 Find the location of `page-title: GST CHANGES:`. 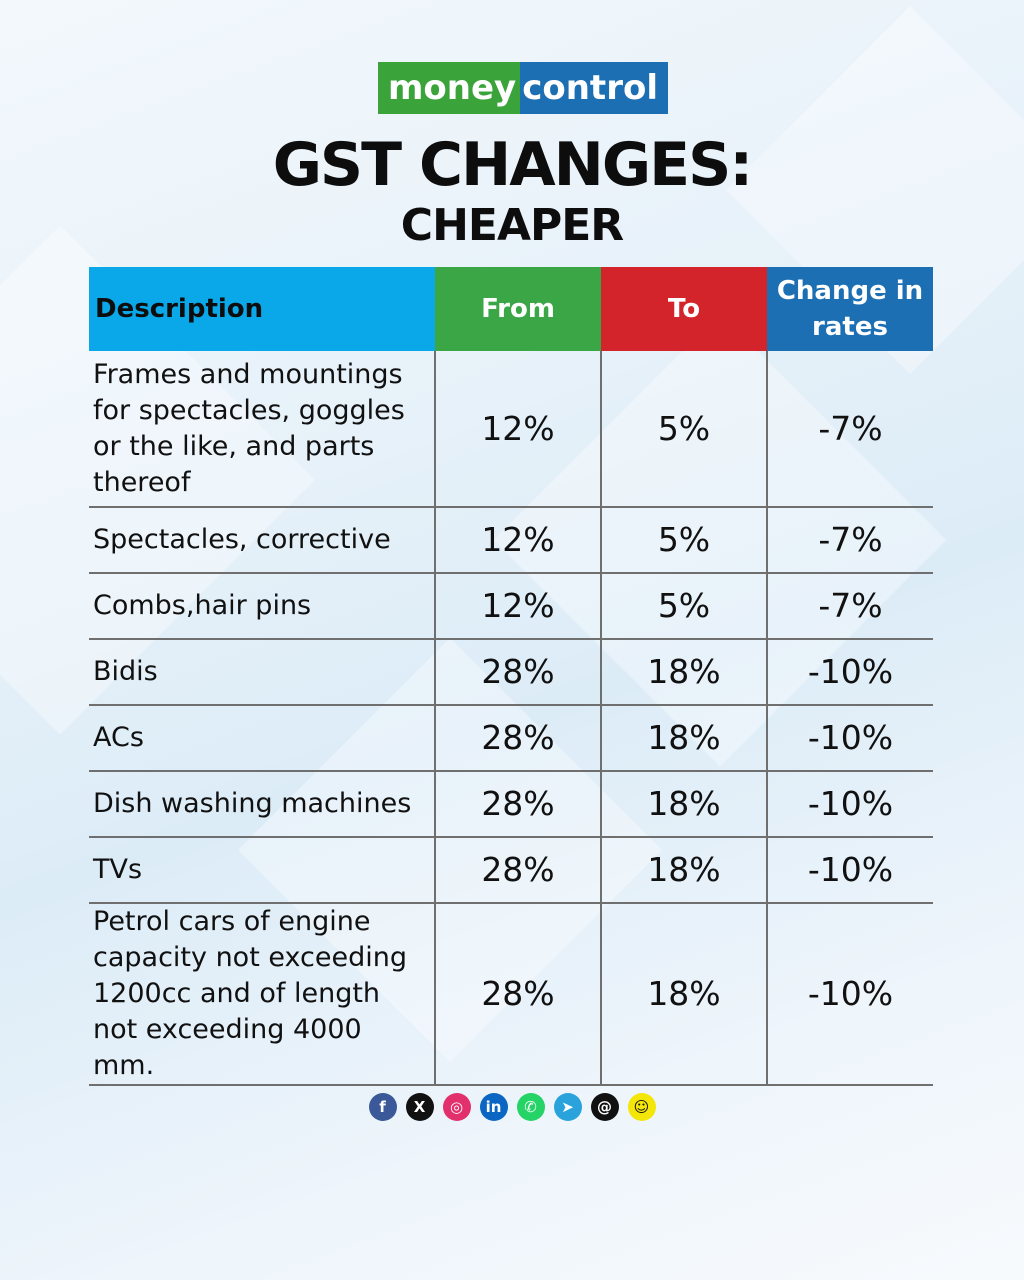

page-title: GST CHANGES: is located at coordinates (513, 165).